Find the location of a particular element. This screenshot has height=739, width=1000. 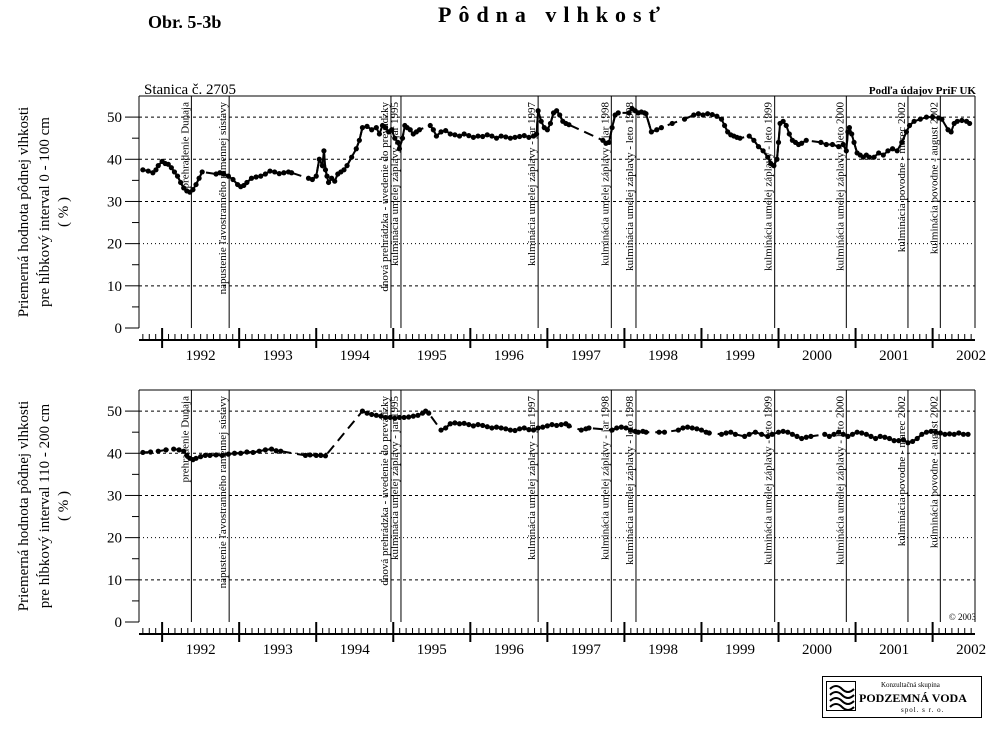

event-label-5: kulminácia umelej záplavy - jar 1998 is located at coordinates (605, 184).